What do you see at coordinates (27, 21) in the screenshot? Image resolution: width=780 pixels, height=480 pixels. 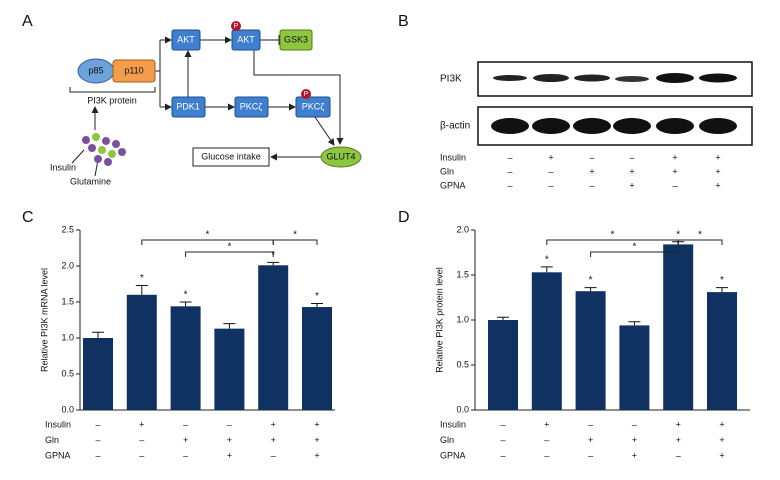 I see `panel-label: A` at bounding box center [27, 21].